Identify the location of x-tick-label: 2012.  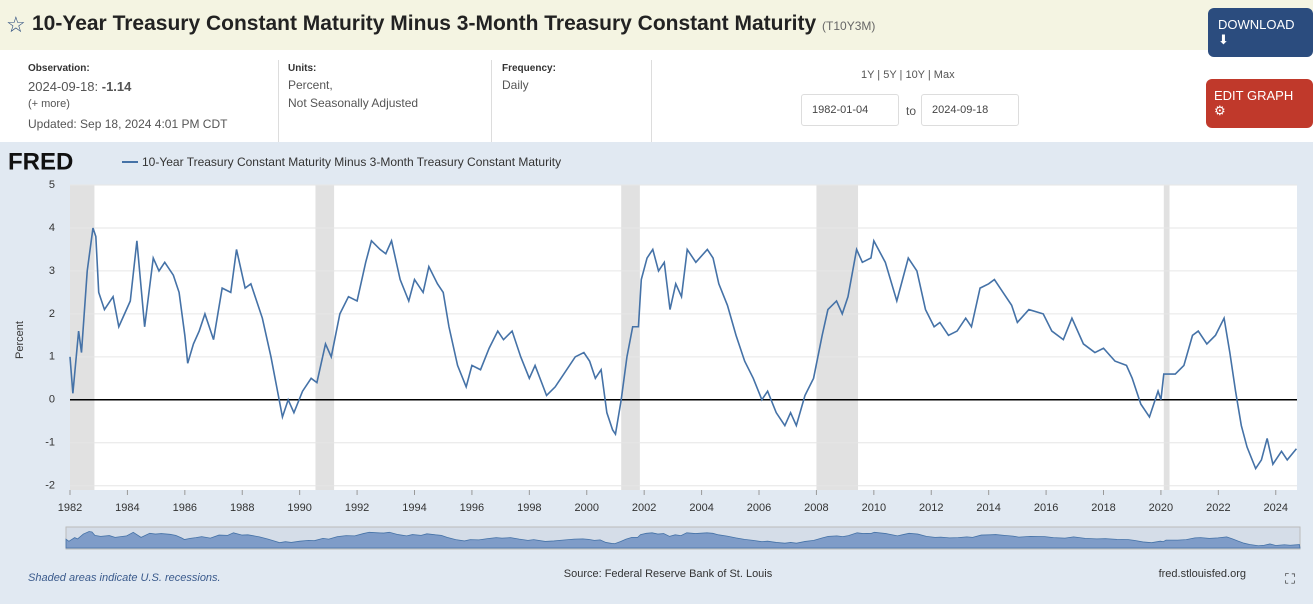
(931, 508).